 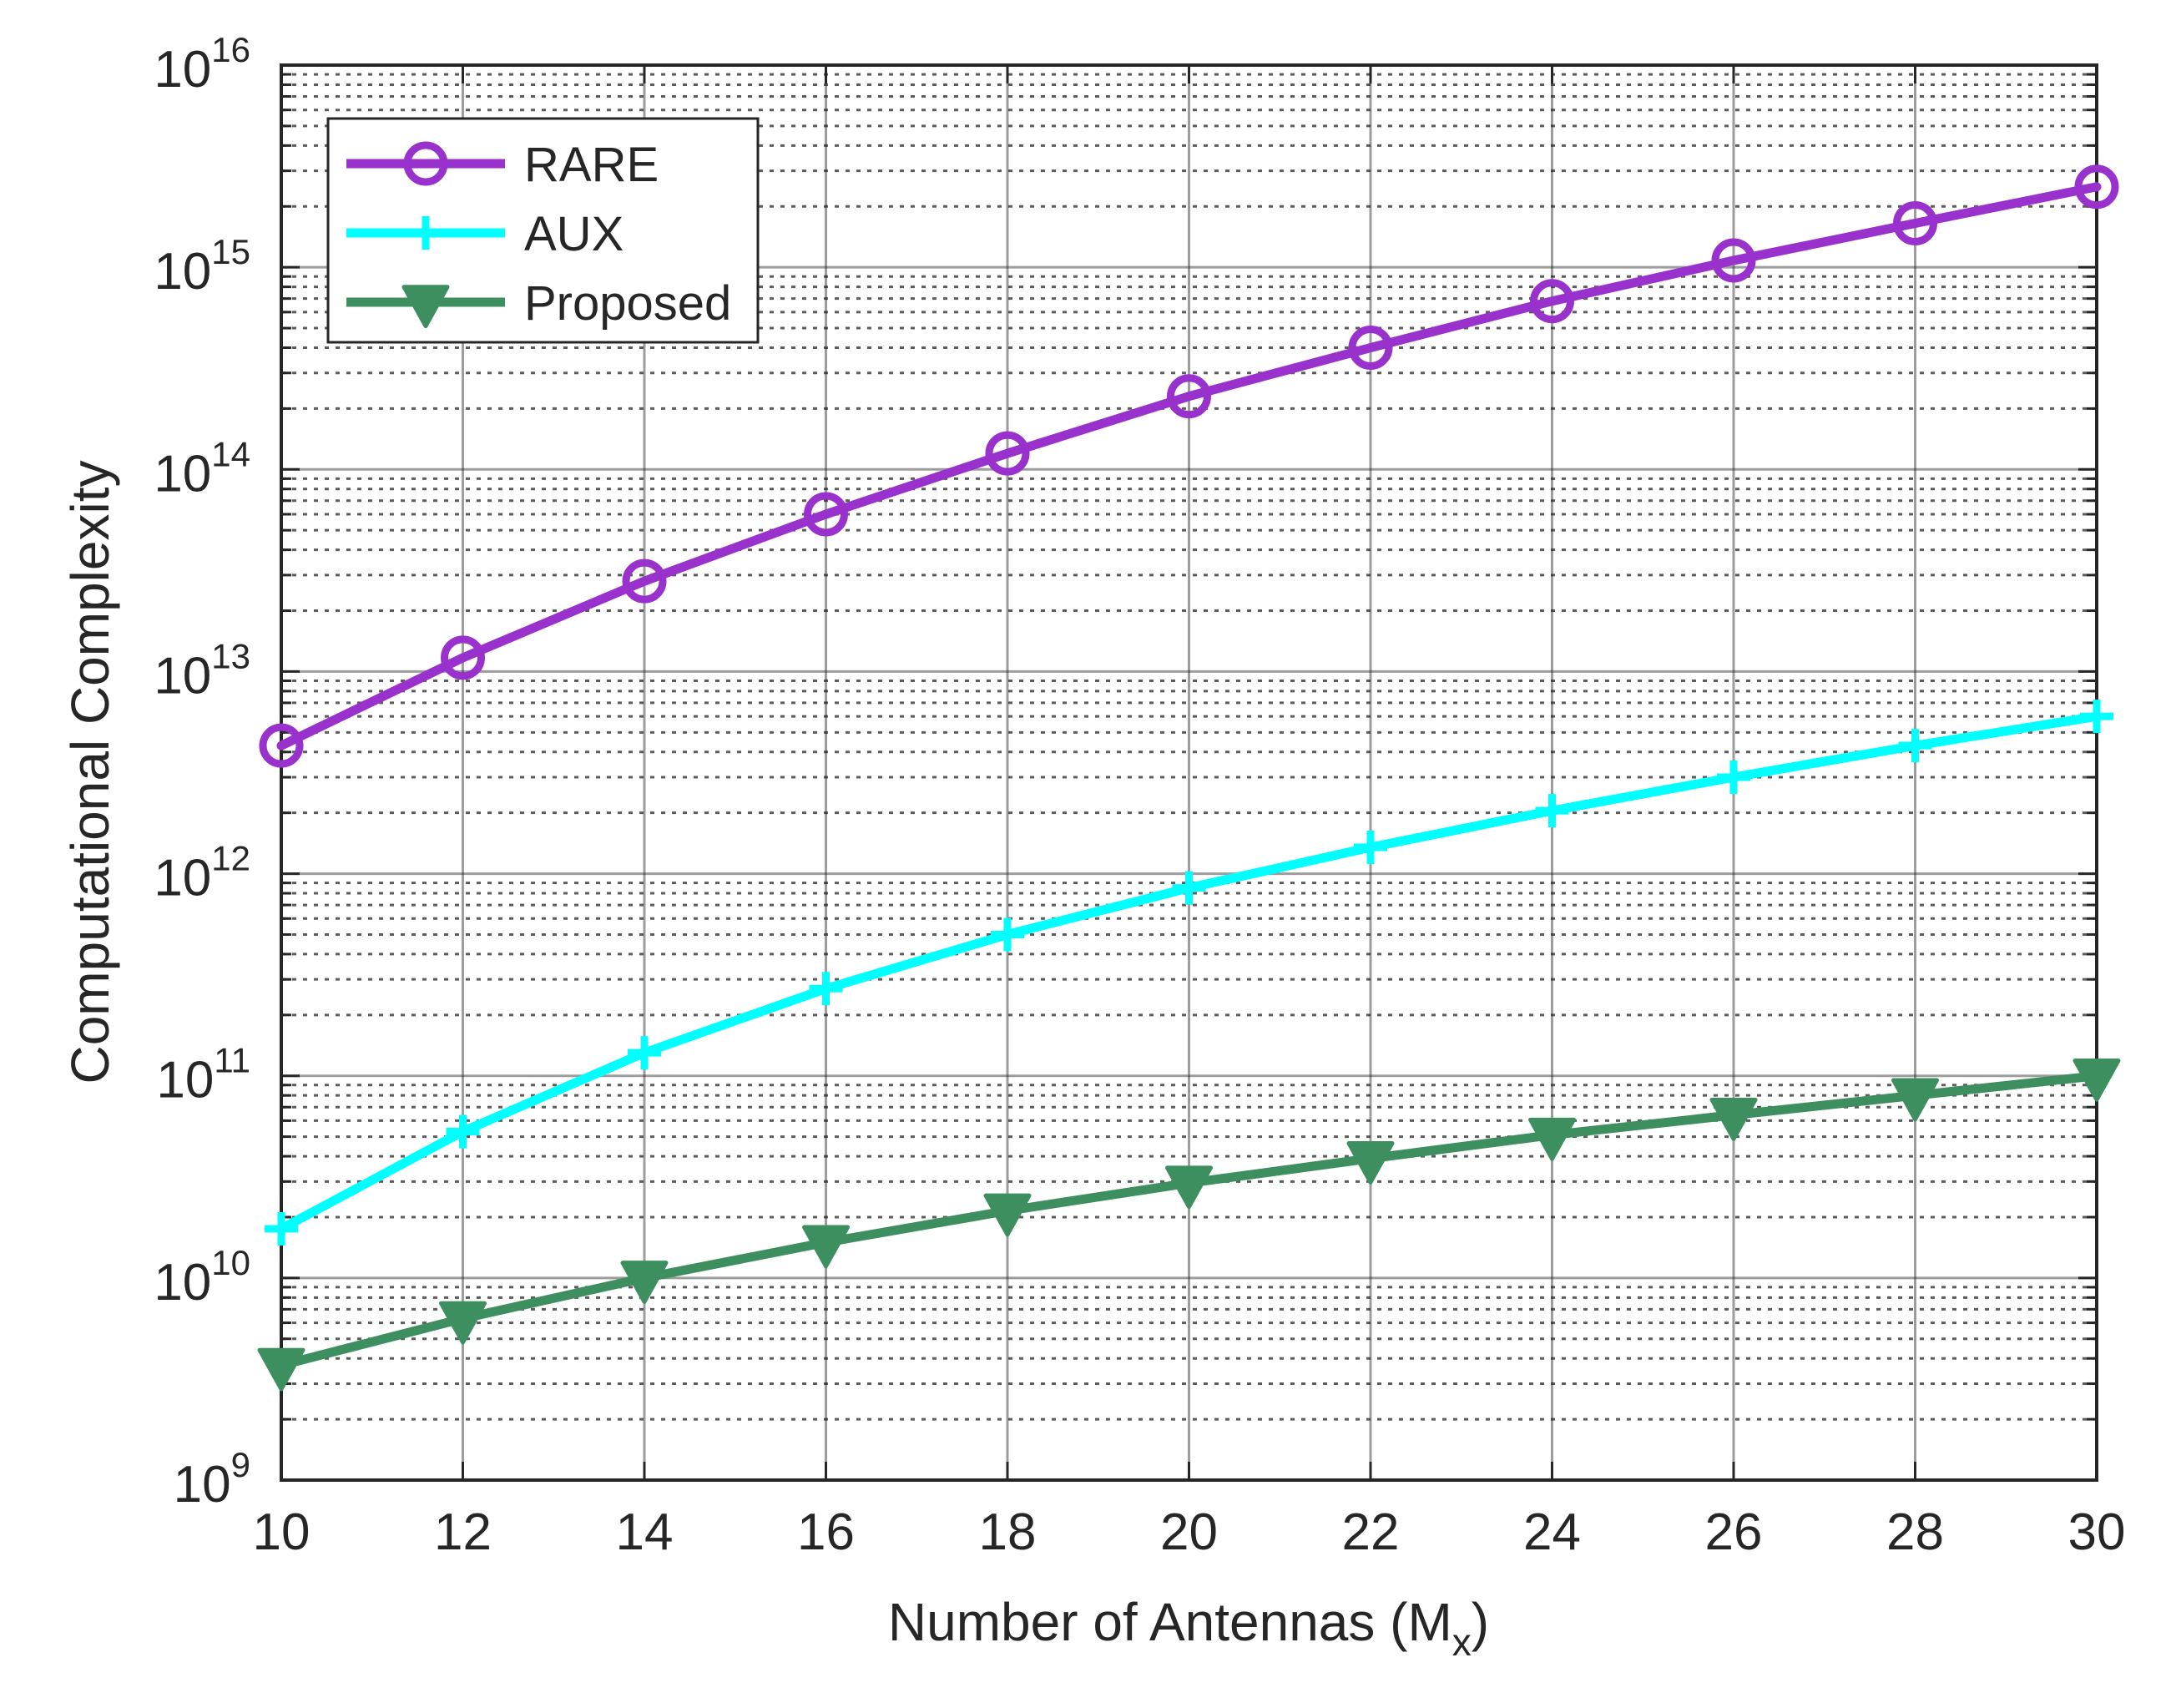 What do you see at coordinates (212, 1479) in the screenshot?
I see `y-tick-label: 109` at bounding box center [212, 1479].